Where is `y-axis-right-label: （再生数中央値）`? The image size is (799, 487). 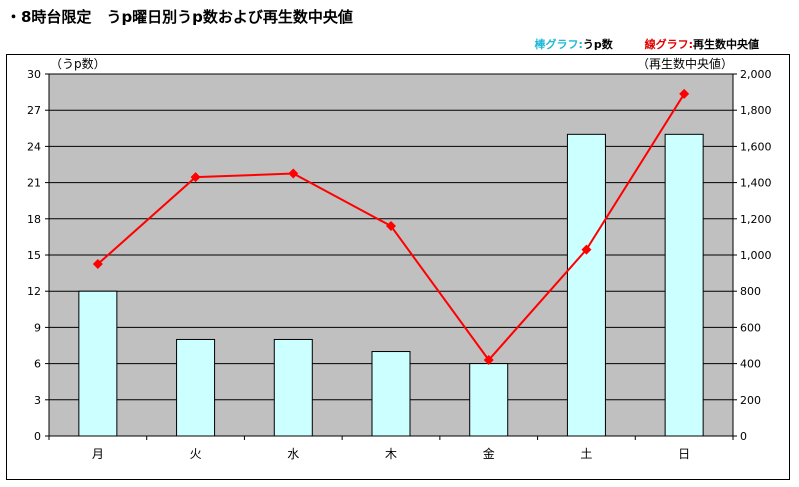 y-axis-right-label: （再生数中央値） is located at coordinates (685, 63).